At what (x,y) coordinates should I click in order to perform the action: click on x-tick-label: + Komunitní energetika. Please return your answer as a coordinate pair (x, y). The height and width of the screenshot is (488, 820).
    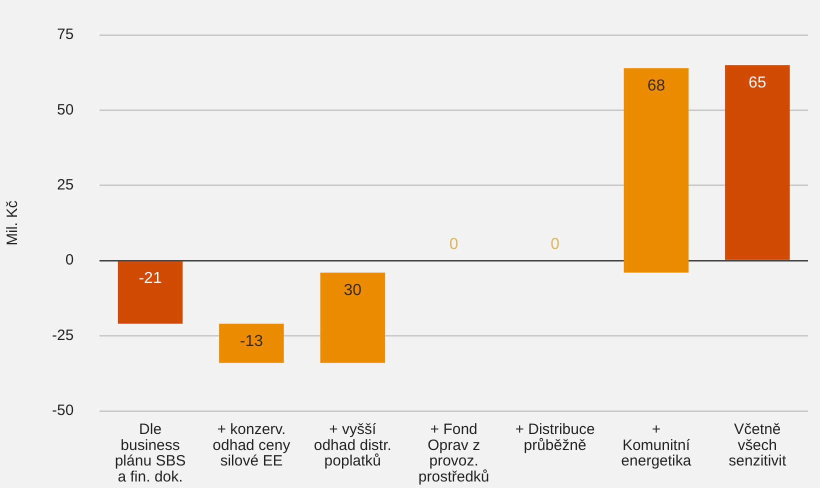
    Looking at the image, I should click on (656, 445).